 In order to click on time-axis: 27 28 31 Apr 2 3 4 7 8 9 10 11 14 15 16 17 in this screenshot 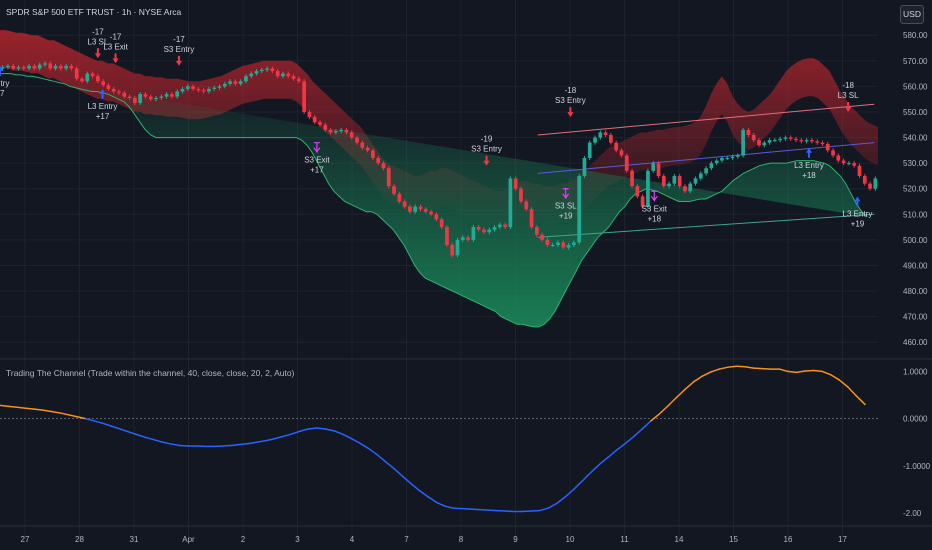, I will do `click(434, 539)`.